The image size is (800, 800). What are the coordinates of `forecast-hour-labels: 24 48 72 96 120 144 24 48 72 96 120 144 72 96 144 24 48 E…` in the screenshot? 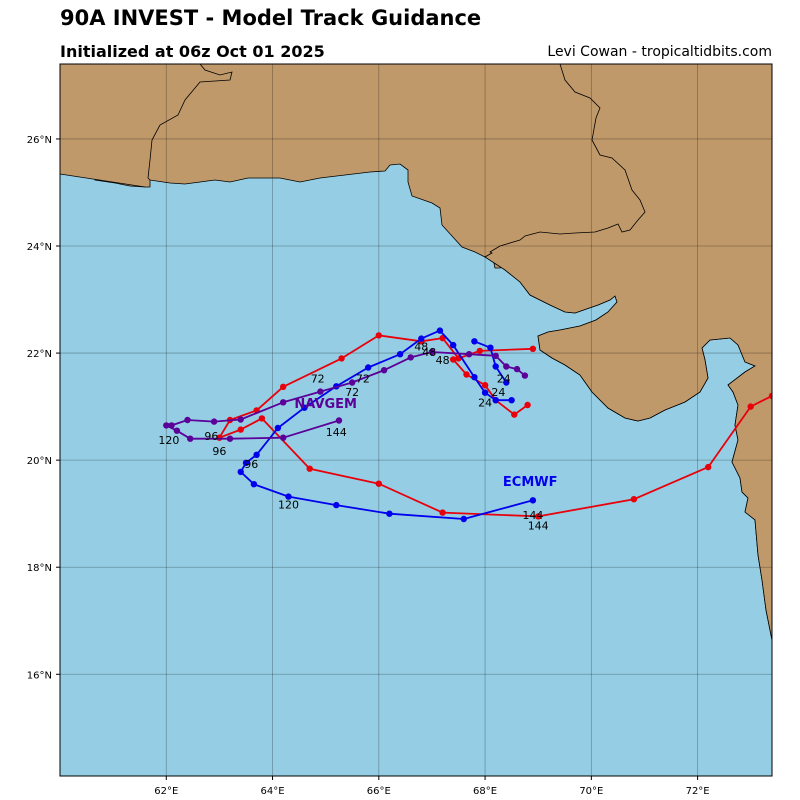 It's located at (357, 436).